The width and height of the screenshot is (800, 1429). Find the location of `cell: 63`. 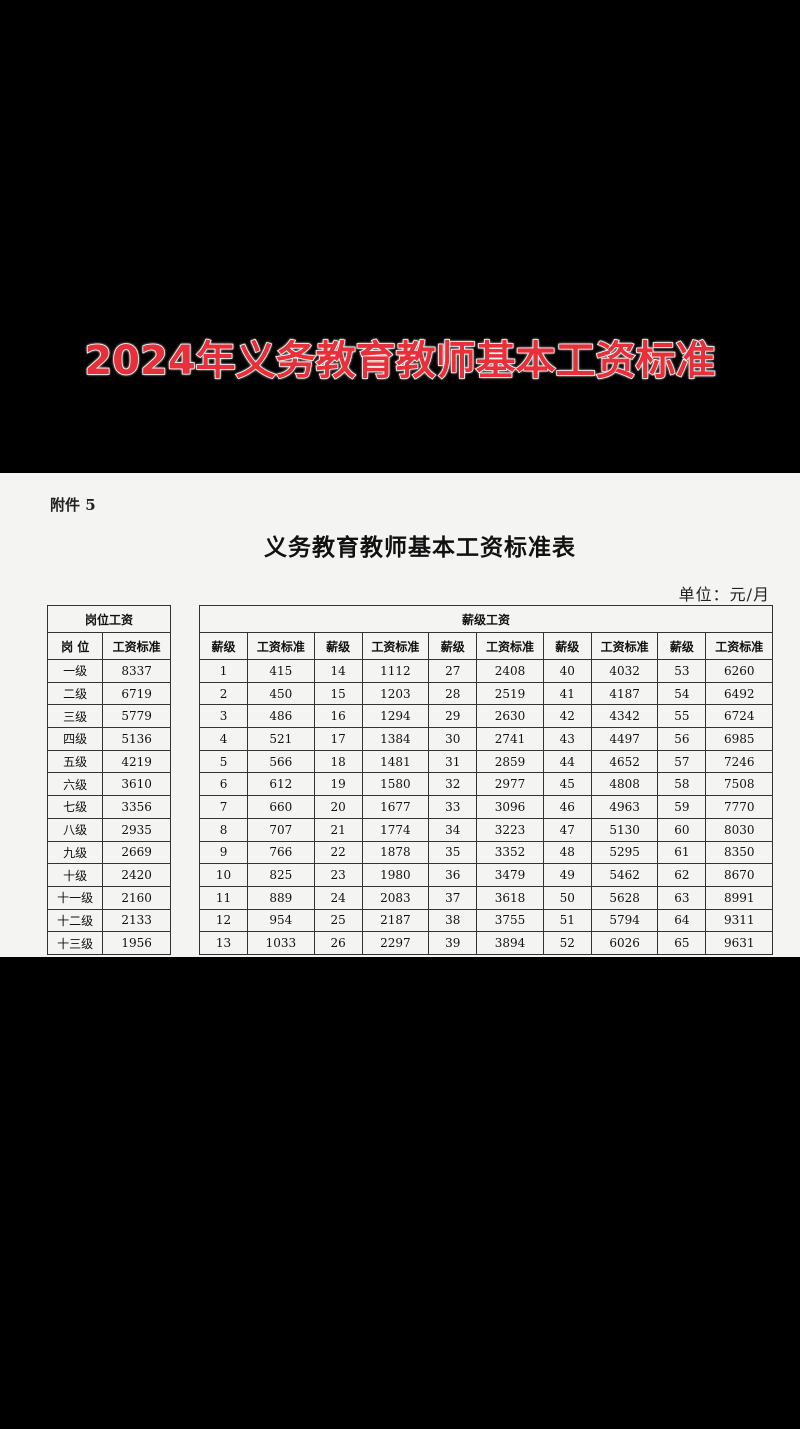

cell: 63 is located at coordinates (682, 897).